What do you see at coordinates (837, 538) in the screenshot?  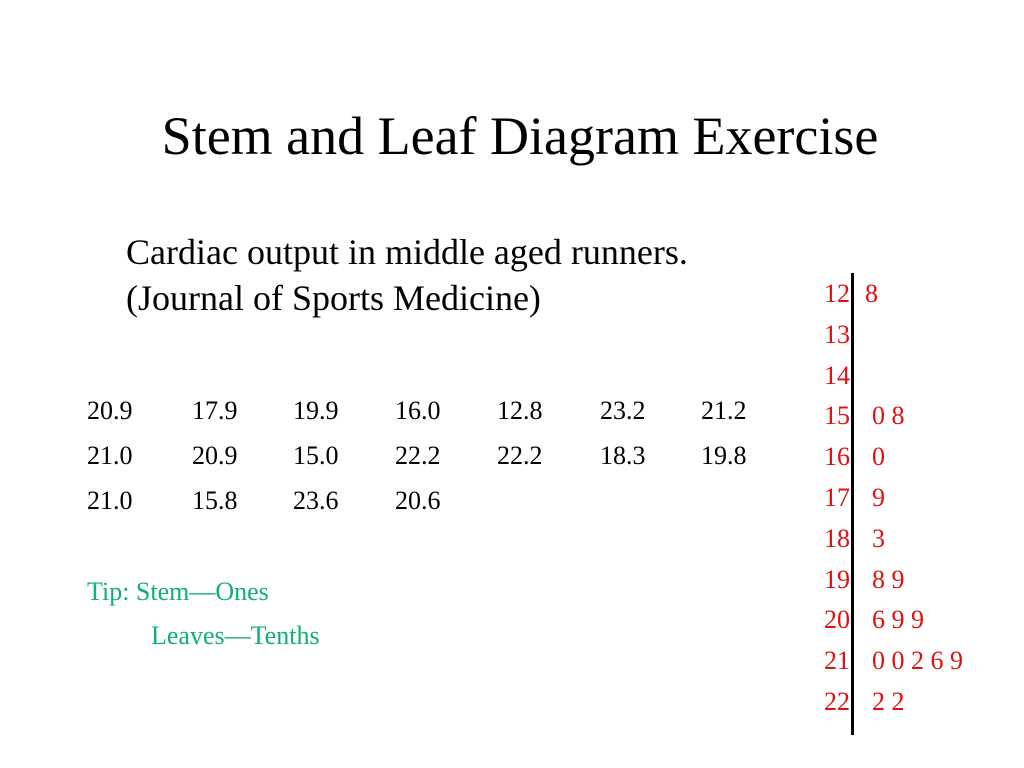 I see `stem-value: 18` at bounding box center [837, 538].